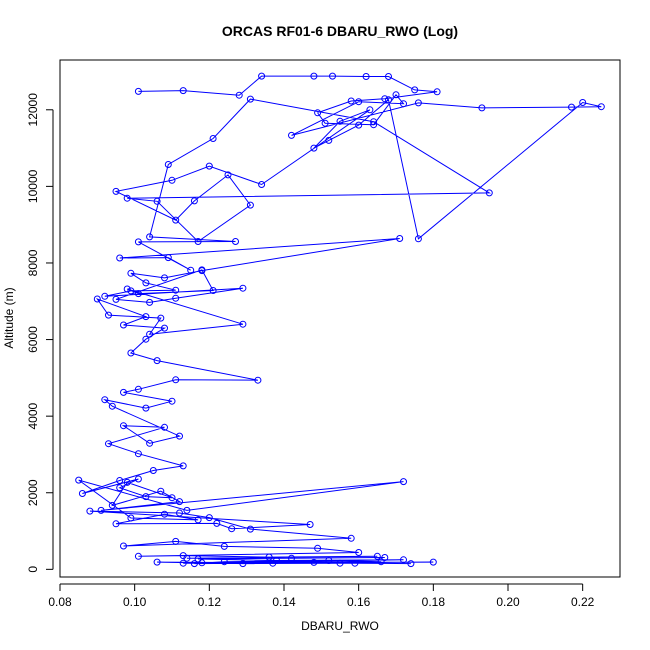 The image size is (650, 650). I want to click on y-tick-label: 10000, so click(33, 186).